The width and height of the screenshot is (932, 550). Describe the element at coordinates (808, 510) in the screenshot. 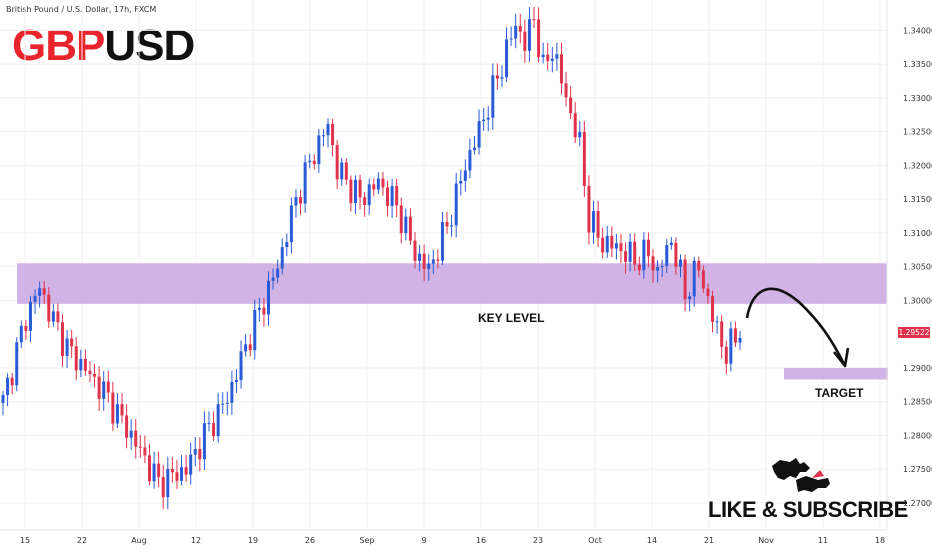

I see `like-subscribe-banner: LIKE & SUBSCRIBE` at that location.